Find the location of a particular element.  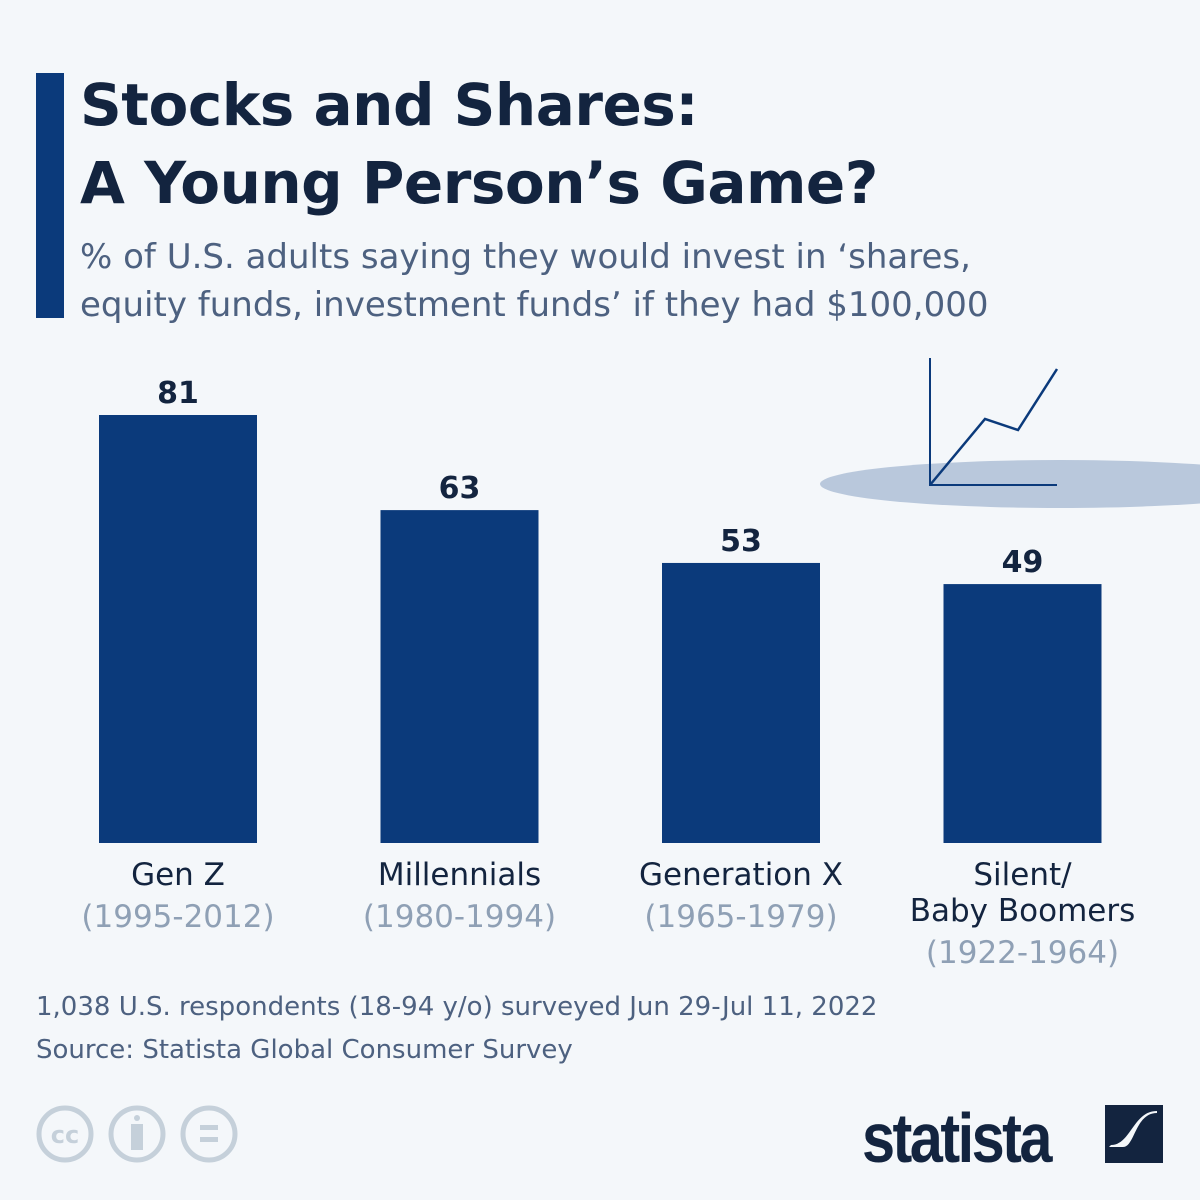

statista-logo: statista is located at coordinates (957, 1138).